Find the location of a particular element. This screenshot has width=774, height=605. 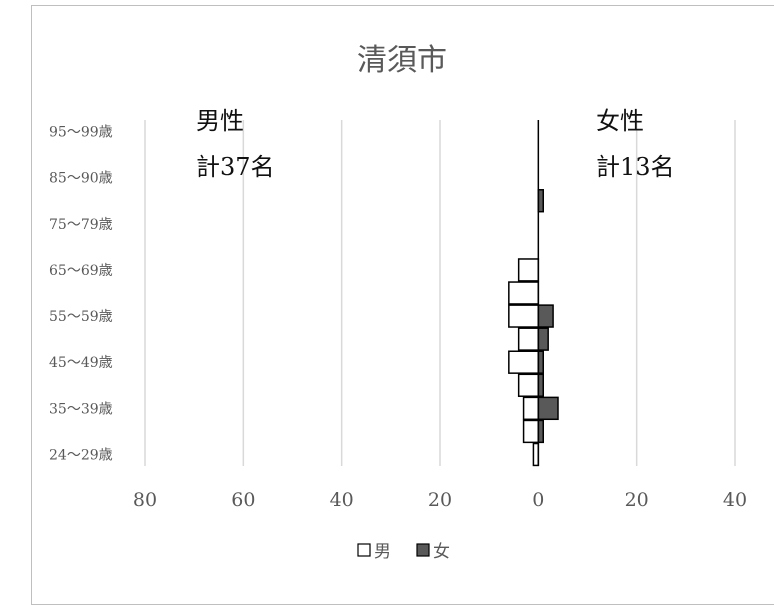

y-tick-label: 65～69歳 is located at coordinates (81, 271).